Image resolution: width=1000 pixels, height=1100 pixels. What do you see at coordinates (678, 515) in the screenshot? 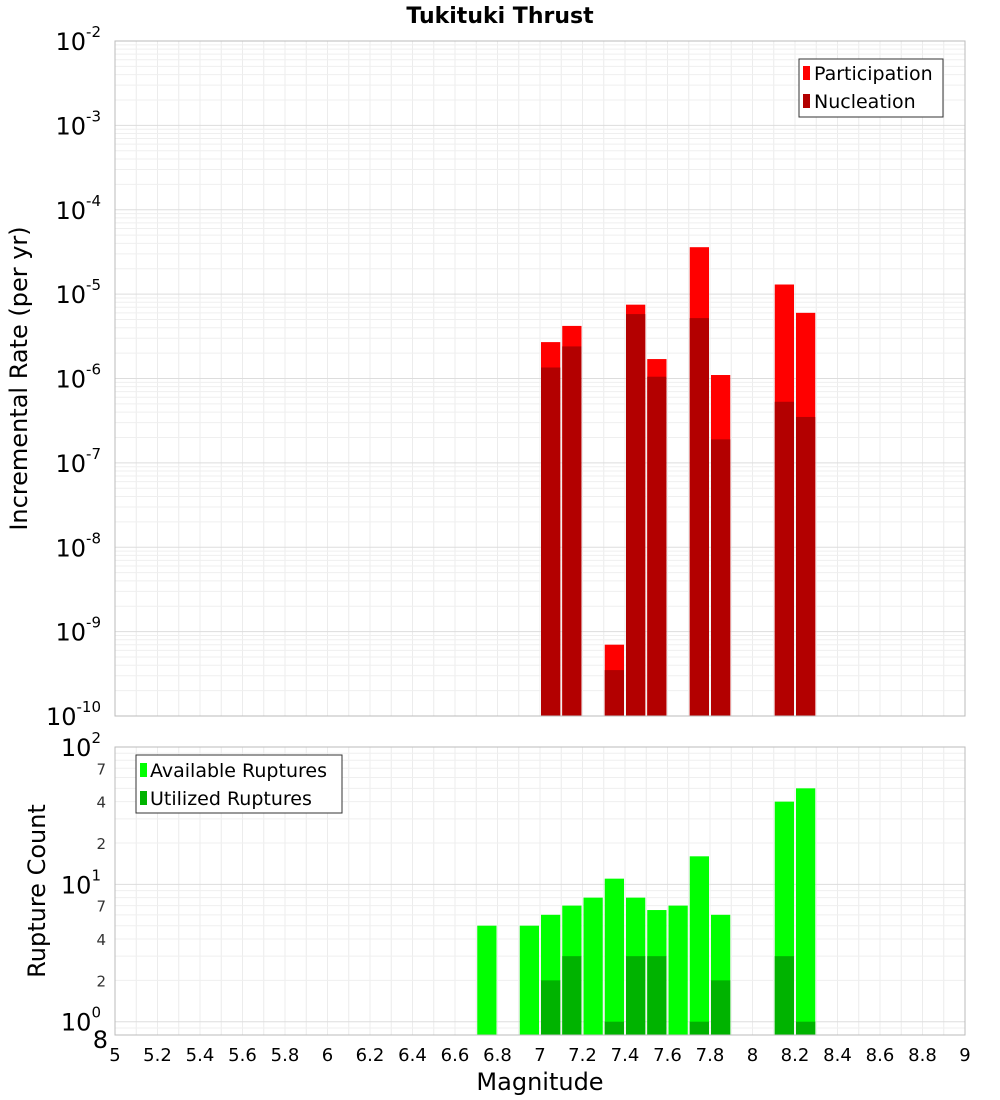
I see `series-top-1-bars` at bounding box center [678, 515].